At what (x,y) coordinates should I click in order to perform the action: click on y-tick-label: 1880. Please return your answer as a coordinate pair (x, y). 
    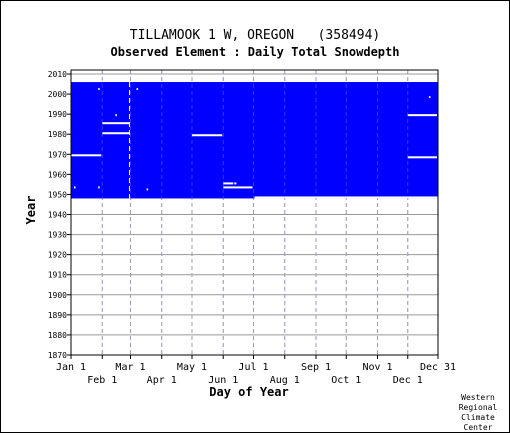
    Looking at the image, I should click on (57, 335).